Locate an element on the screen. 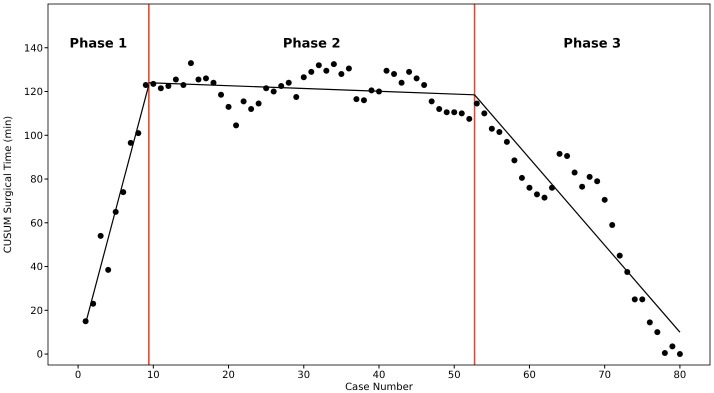 The width and height of the screenshot is (714, 393). y-tick-label: 120 is located at coordinates (33, 92).